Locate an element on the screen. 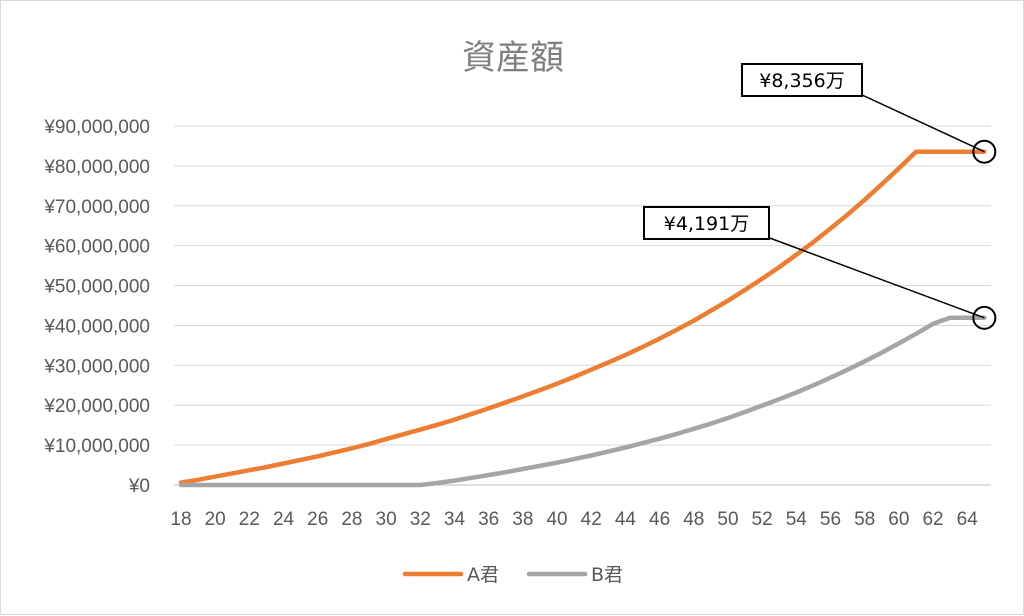  x-tick-label: 22 is located at coordinates (249, 519).